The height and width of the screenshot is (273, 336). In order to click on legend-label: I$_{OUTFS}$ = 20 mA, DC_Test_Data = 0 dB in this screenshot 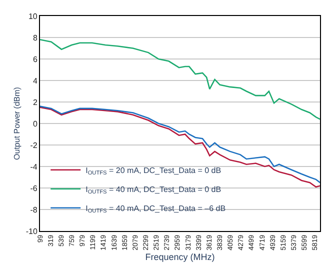, I will do `click(154, 171)`.